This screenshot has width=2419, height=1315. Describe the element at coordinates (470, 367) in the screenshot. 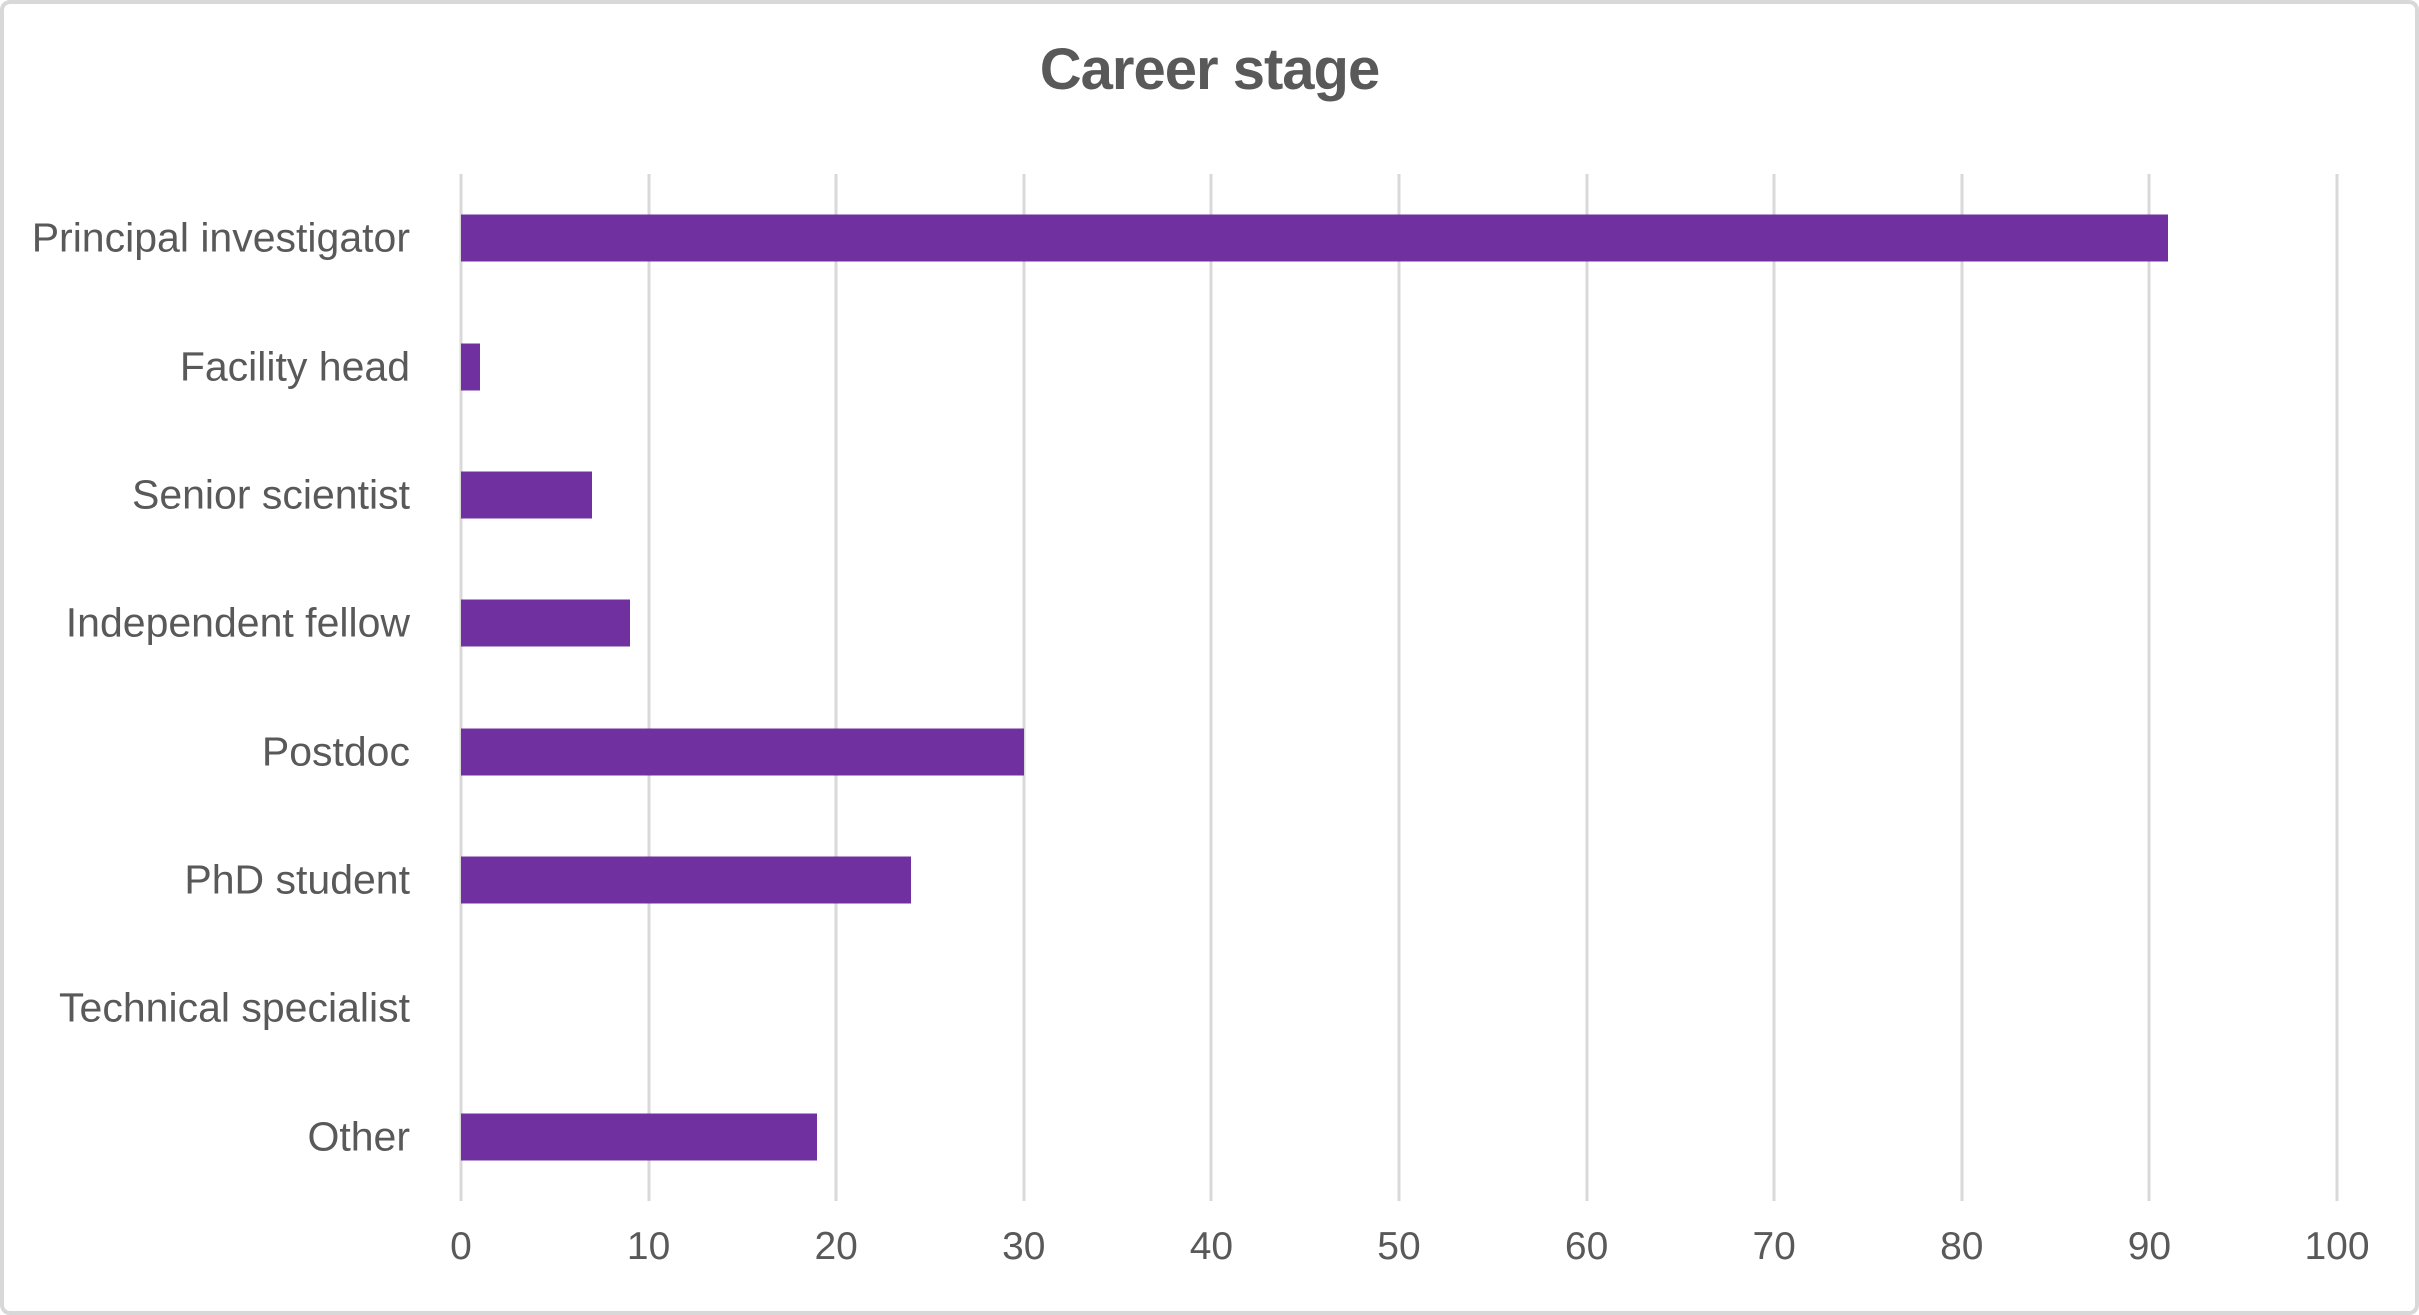

I see `bar-facility-head` at that location.